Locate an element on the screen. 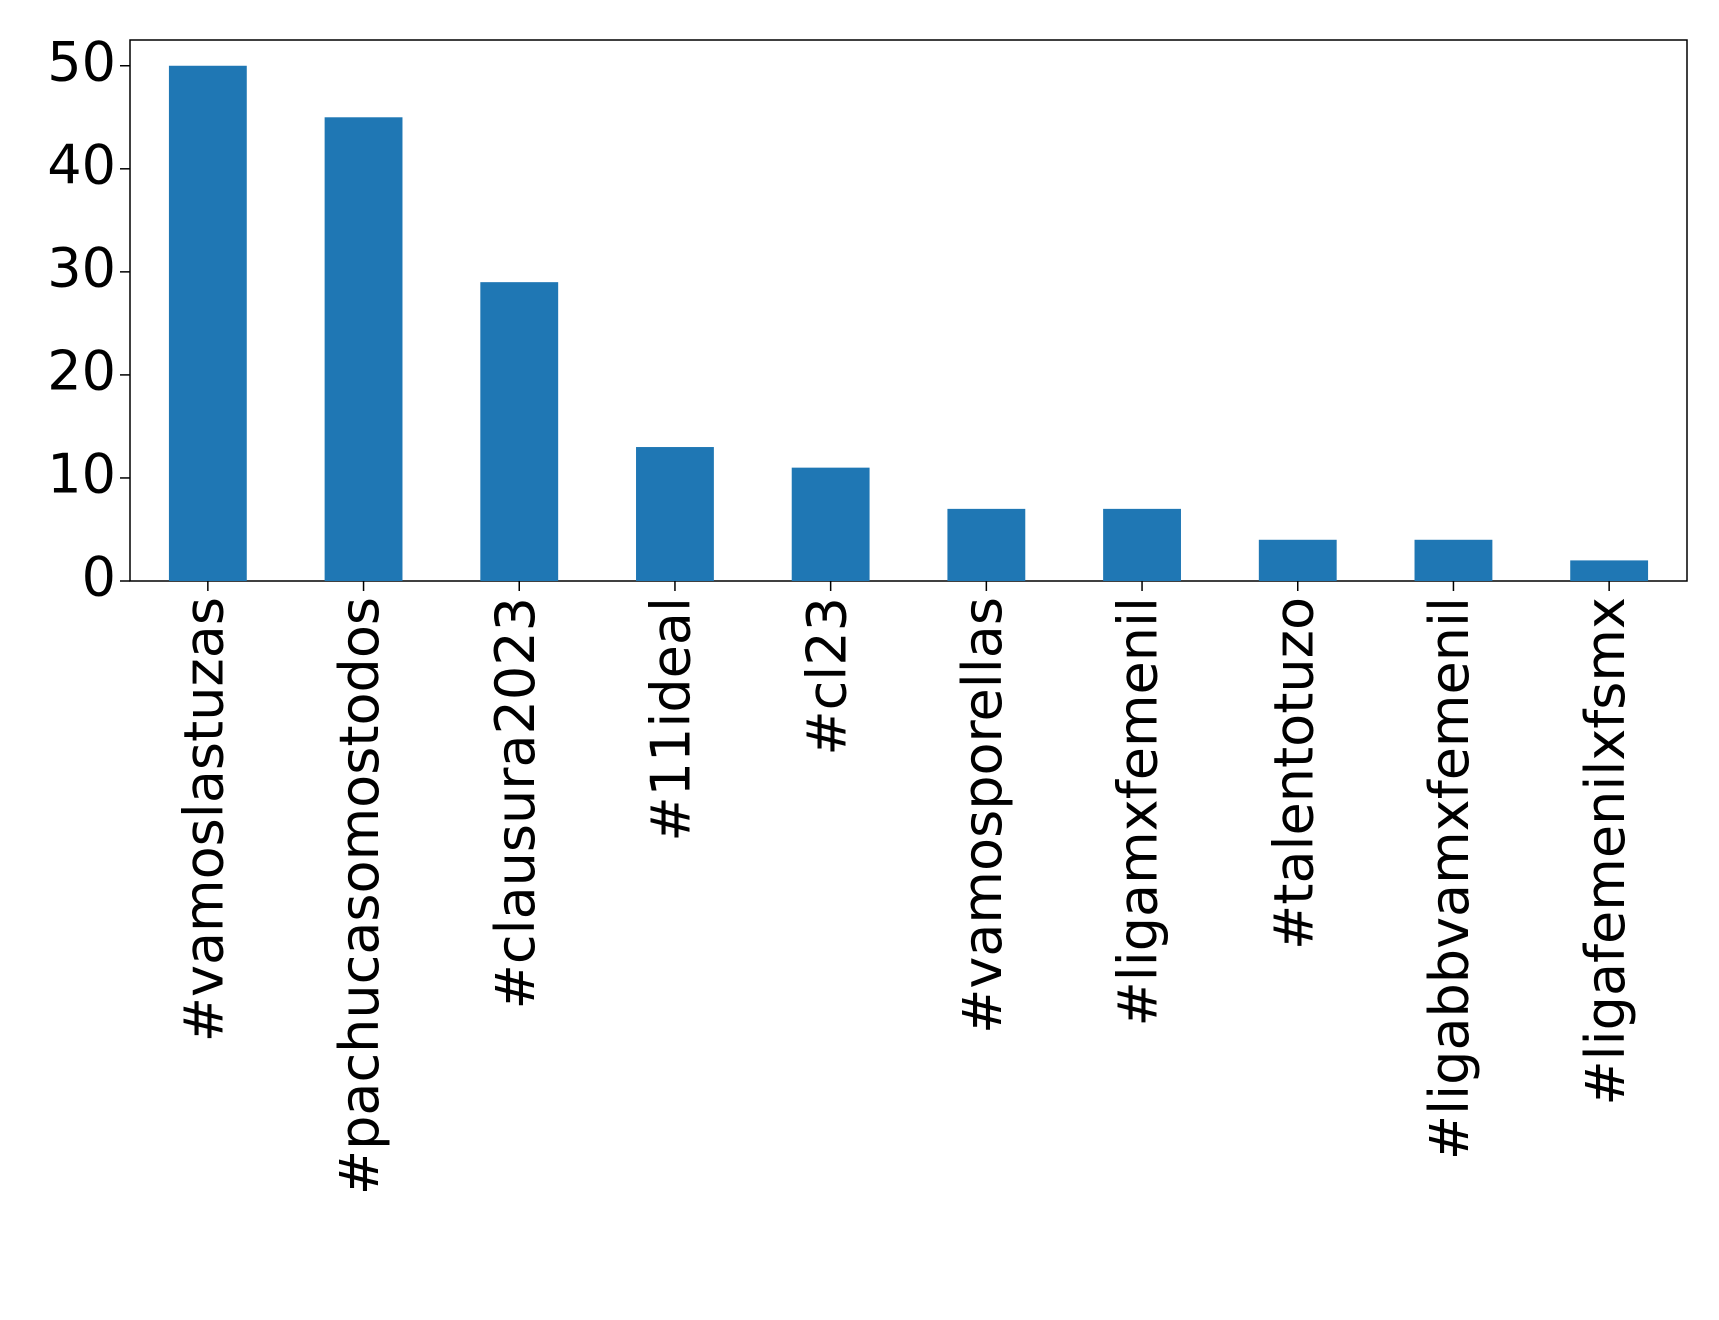  y-tick-label: 40 is located at coordinates (81, 164).